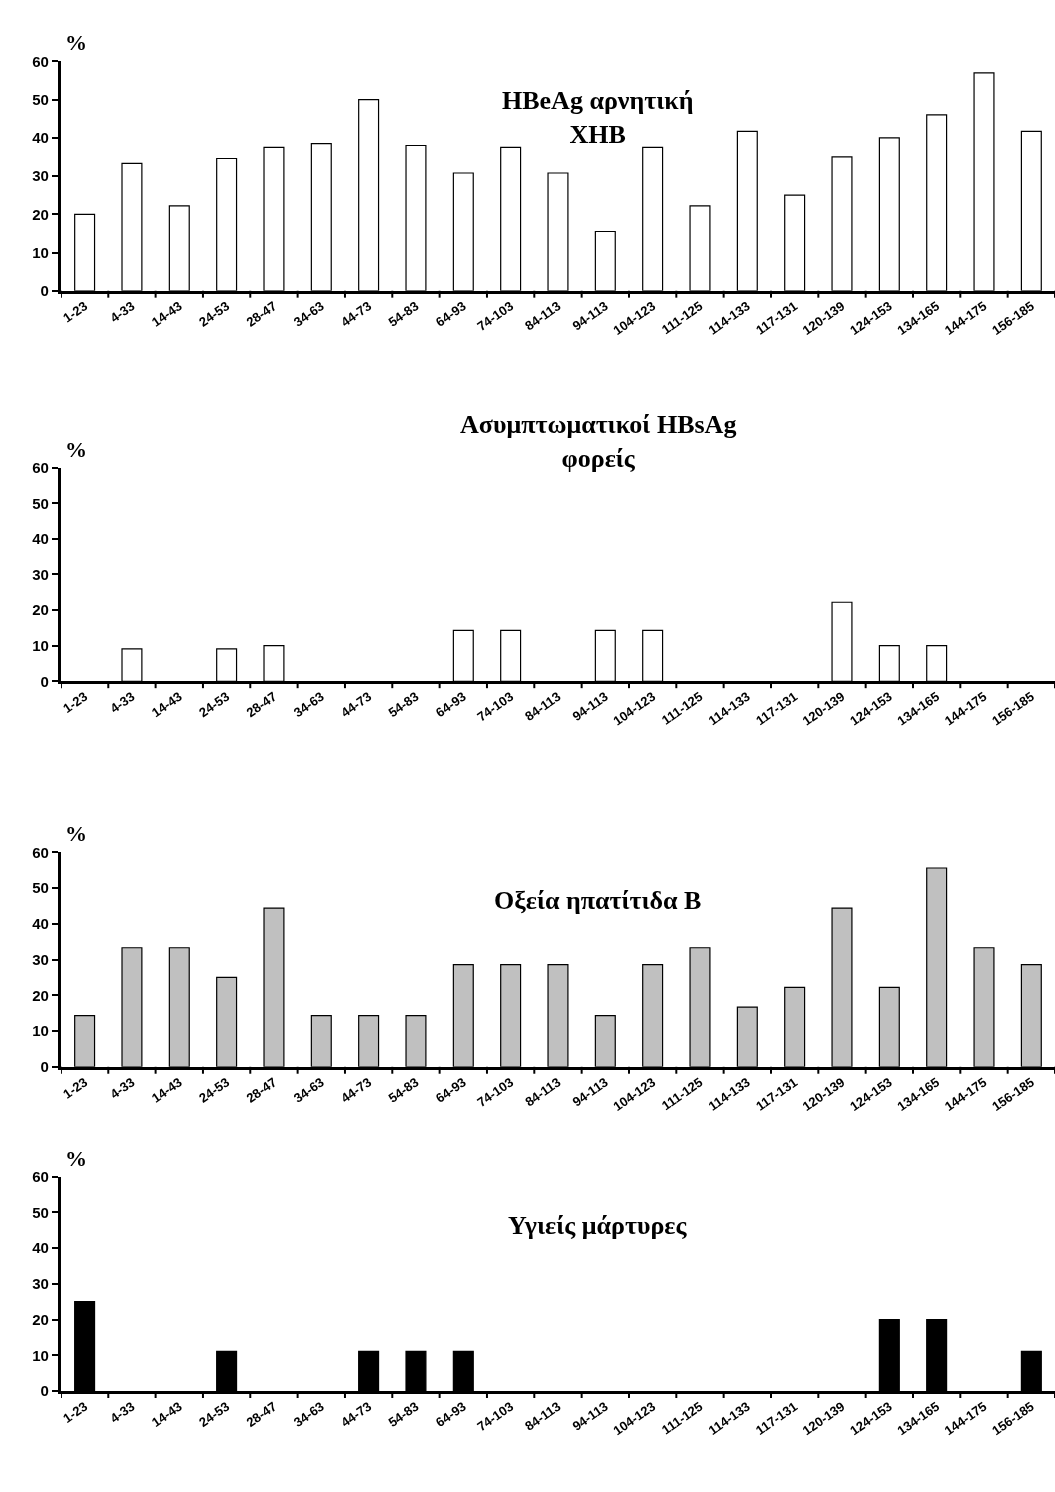  What do you see at coordinates (598, 117) in the screenshot?
I see `text: HBeAg αρνητική ΧΗΒ` at bounding box center [598, 117].